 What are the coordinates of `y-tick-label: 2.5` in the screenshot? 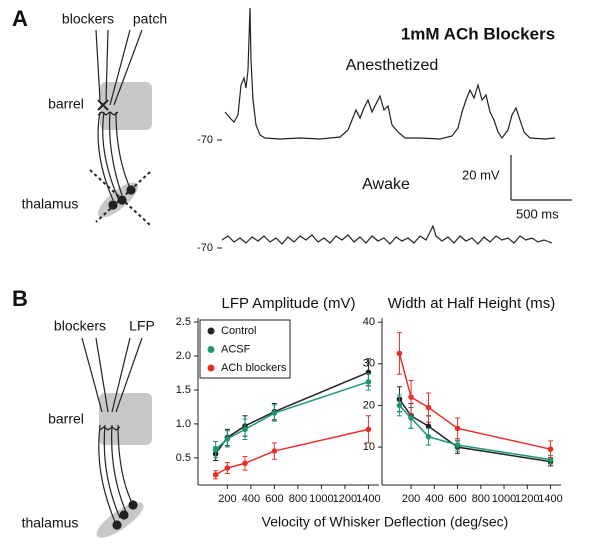 It's located at (183, 322).